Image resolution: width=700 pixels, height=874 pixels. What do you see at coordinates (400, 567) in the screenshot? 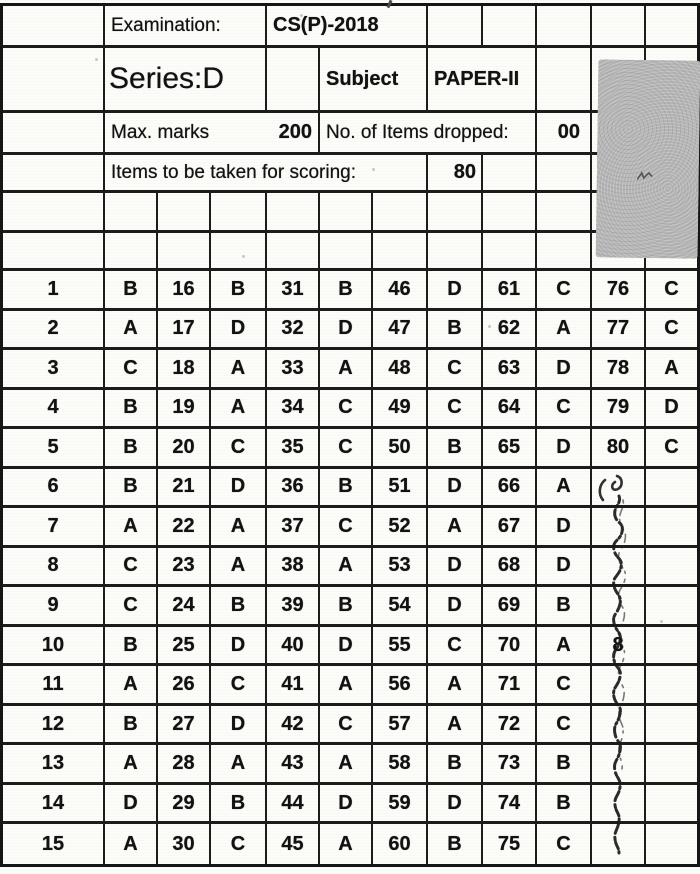
I see `question-number-cell: 53` at bounding box center [400, 567].